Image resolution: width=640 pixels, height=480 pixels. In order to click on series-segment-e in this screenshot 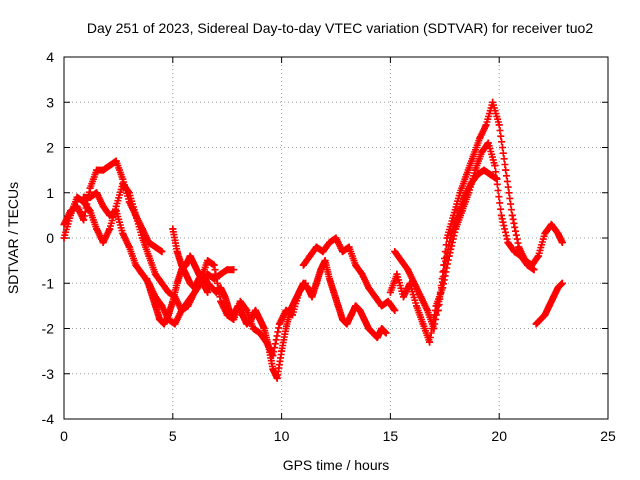, I will do `click(279, 303)`.